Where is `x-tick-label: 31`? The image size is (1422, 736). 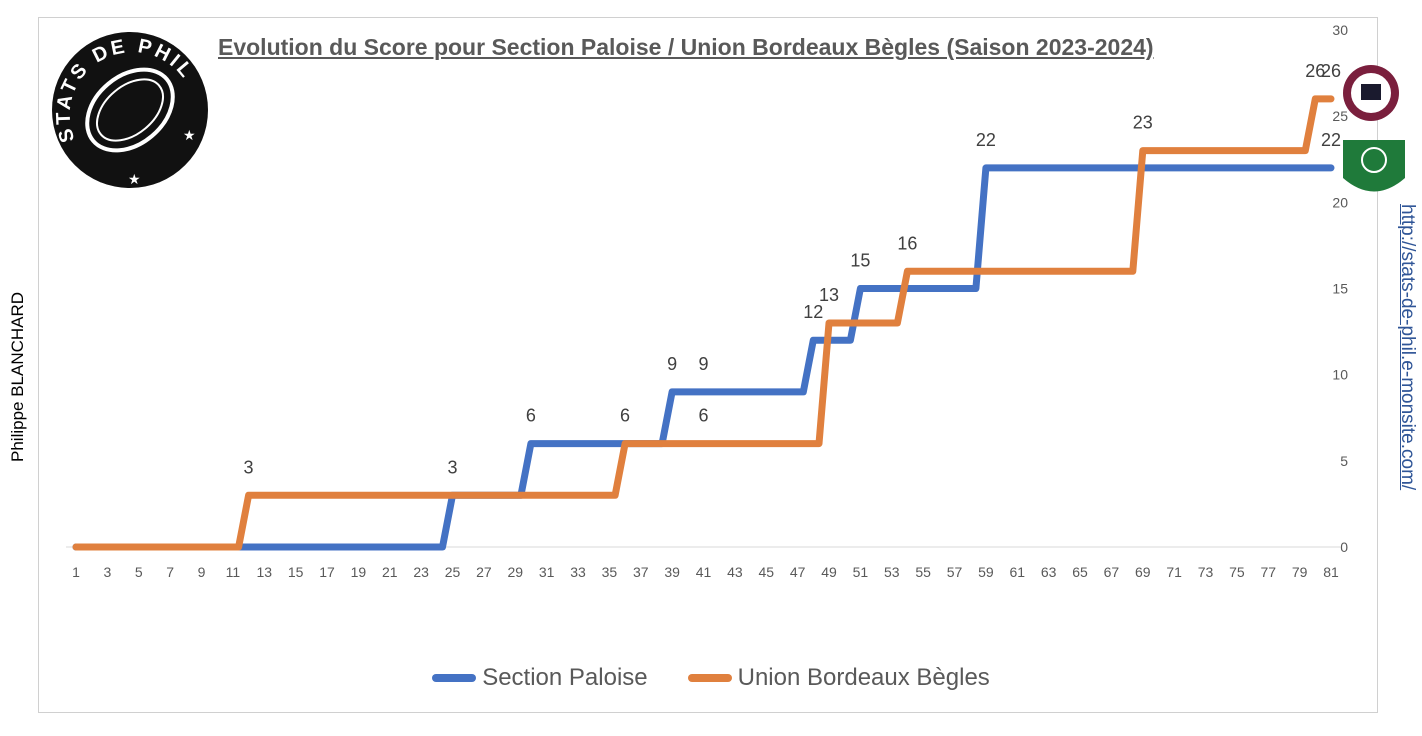
x-tick-label: 31 is located at coordinates (547, 572).